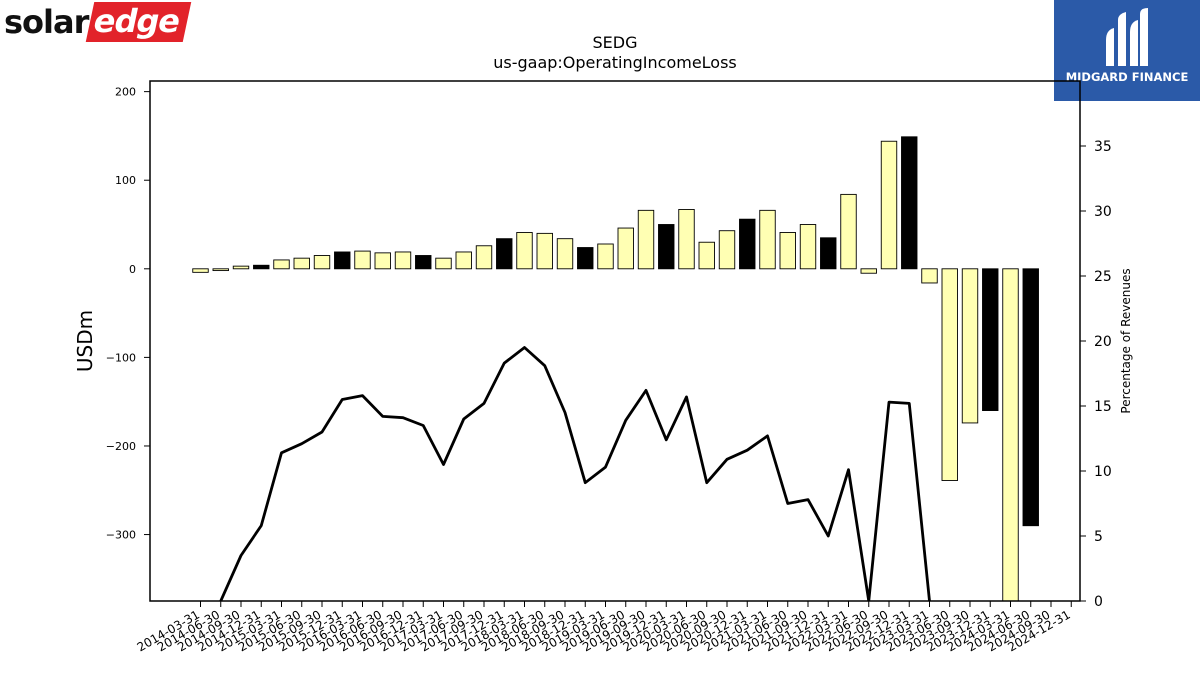  I want to click on y-tick-label: −300, so click(121, 535).